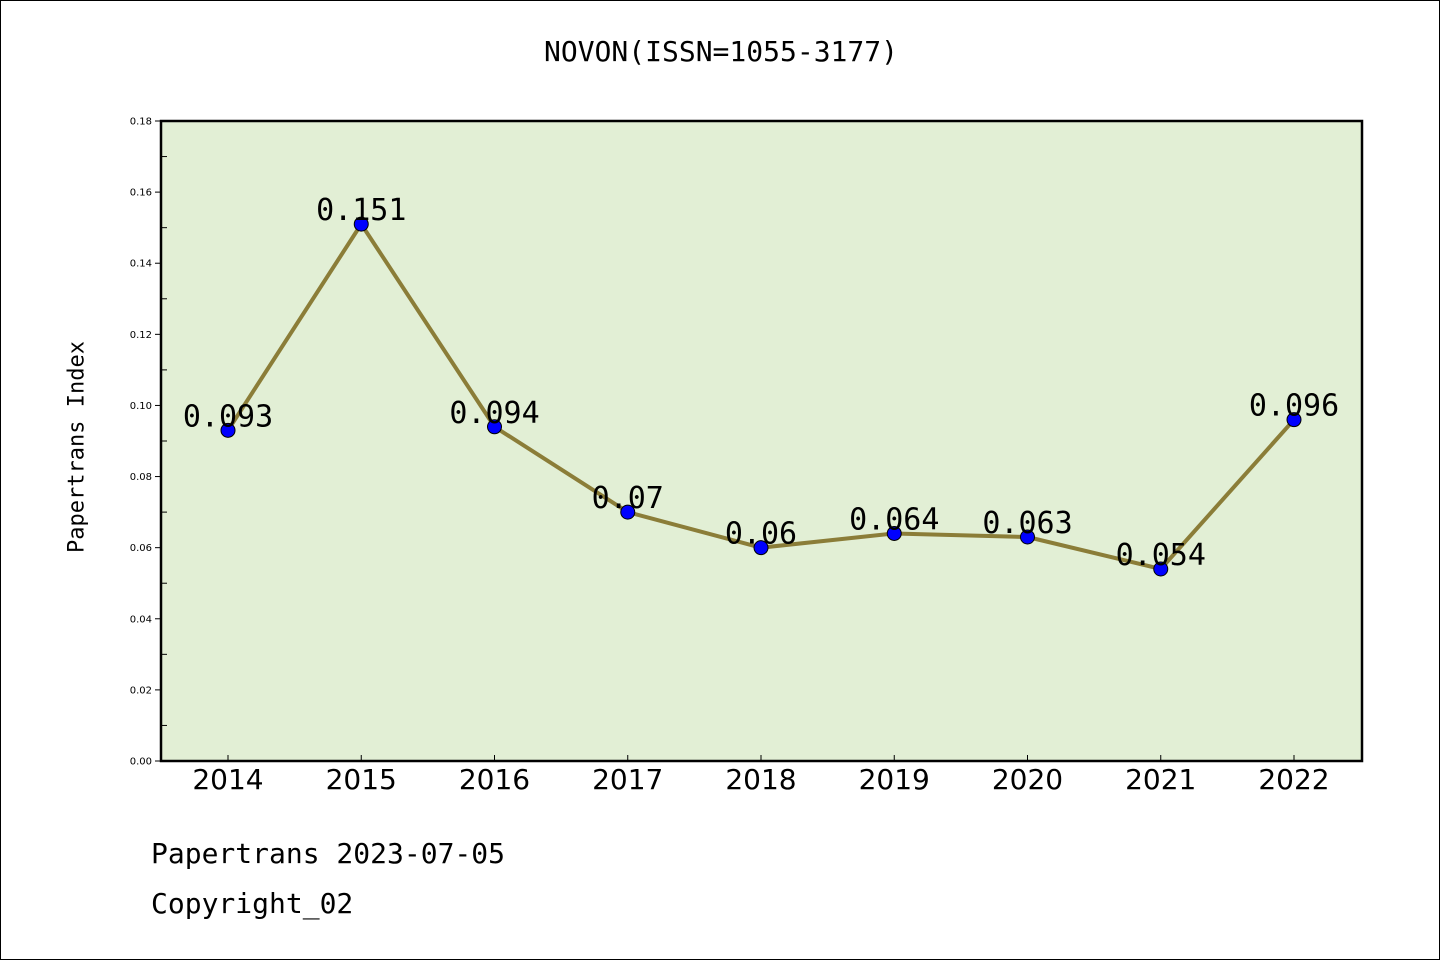 The height and width of the screenshot is (960, 1440). I want to click on y-tick-label: 0.10, so click(141, 406).